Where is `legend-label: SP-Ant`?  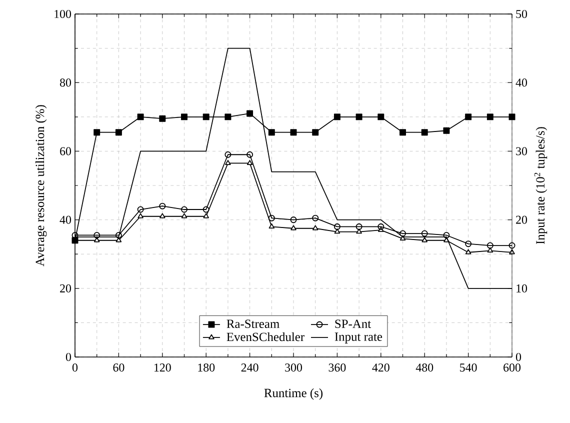
legend-label: SP-Ant is located at coordinates (353, 324).